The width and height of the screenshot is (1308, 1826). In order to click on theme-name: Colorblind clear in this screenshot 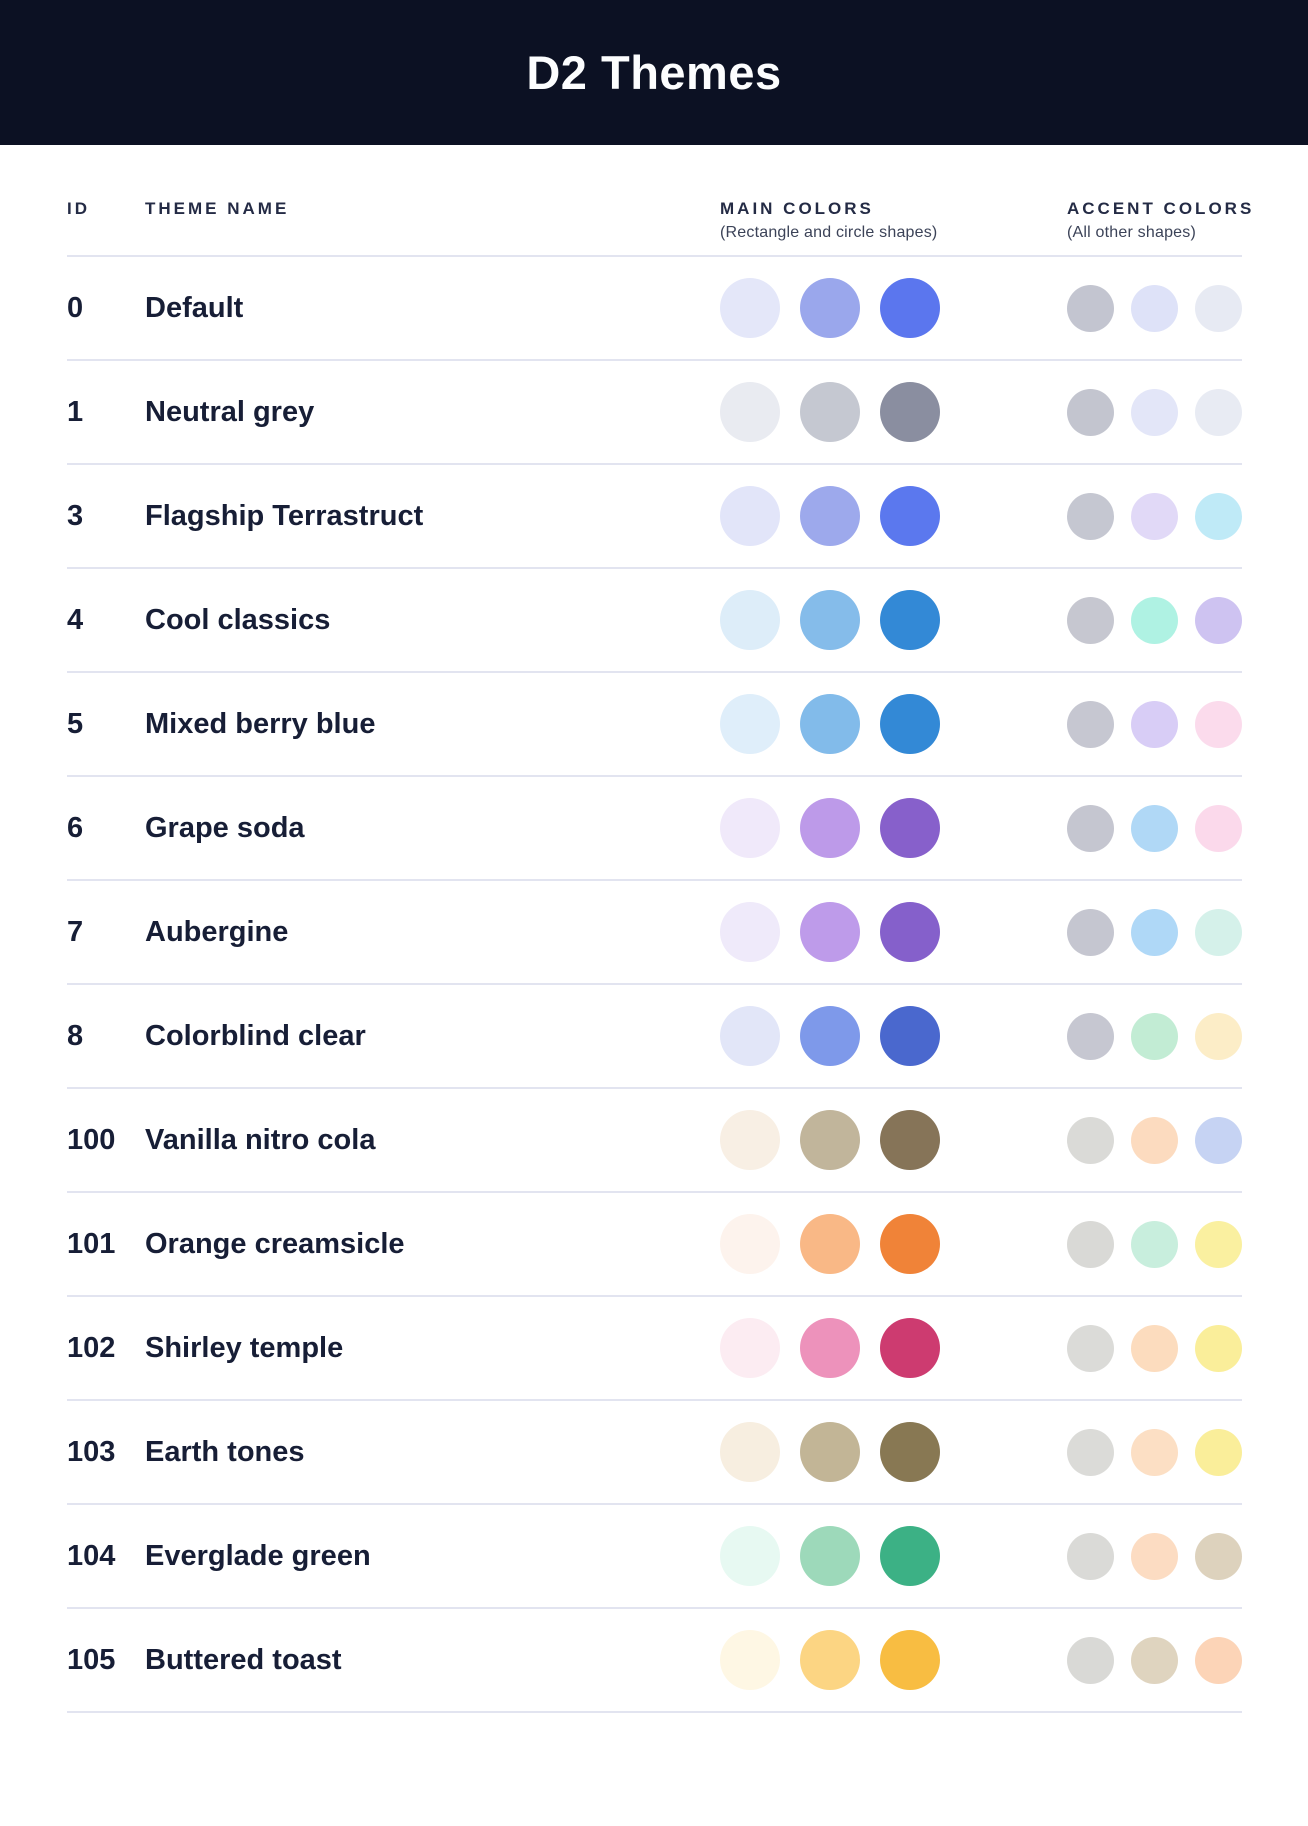, I will do `click(255, 1035)`.